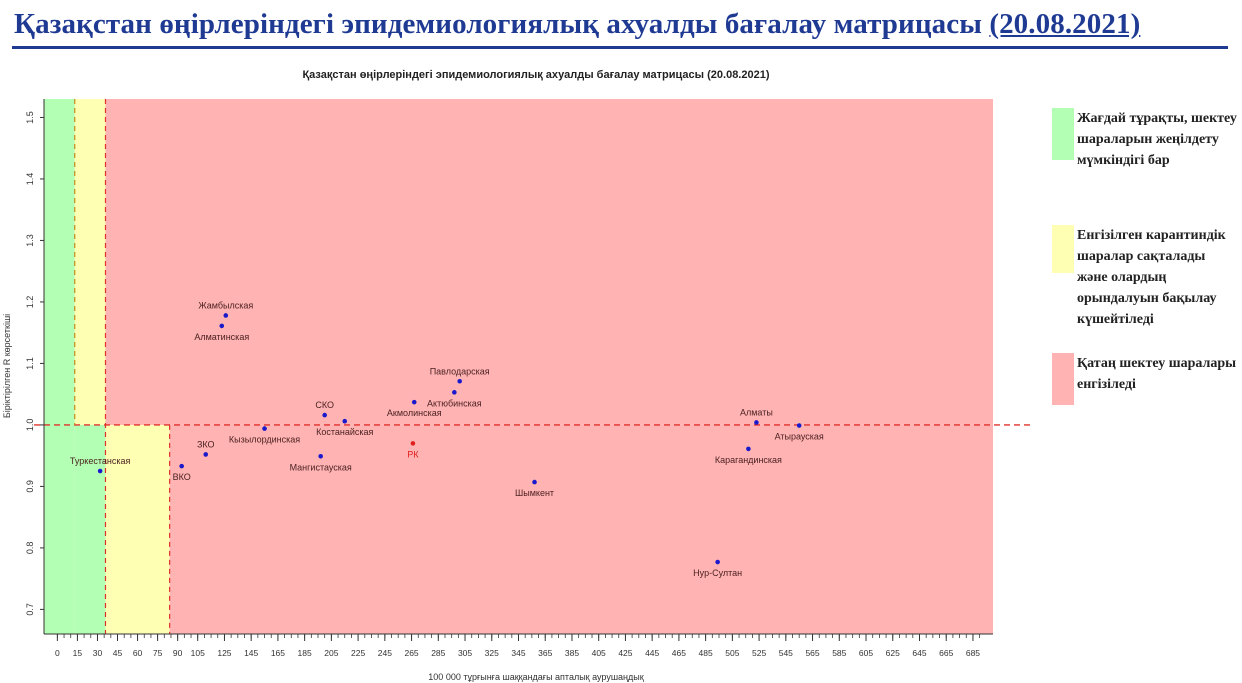 The width and height of the screenshot is (1242, 683). I want to click on x-tick-label: 305, so click(465, 653).